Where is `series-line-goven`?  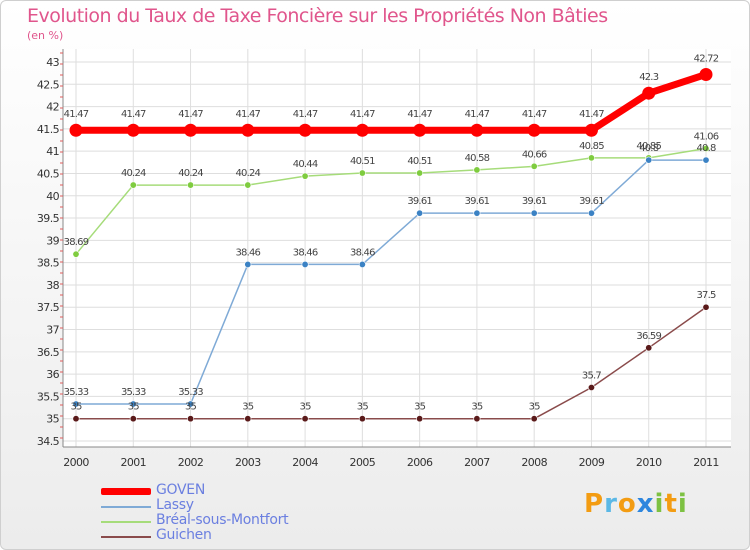
series-line-goven is located at coordinates (391, 102).